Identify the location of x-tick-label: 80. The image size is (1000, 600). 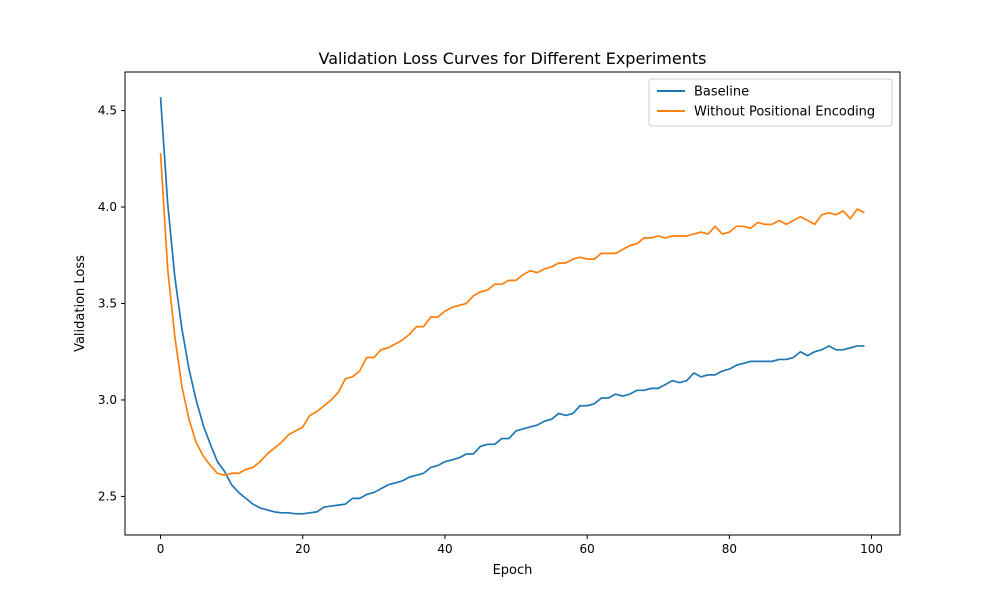
(729, 549).